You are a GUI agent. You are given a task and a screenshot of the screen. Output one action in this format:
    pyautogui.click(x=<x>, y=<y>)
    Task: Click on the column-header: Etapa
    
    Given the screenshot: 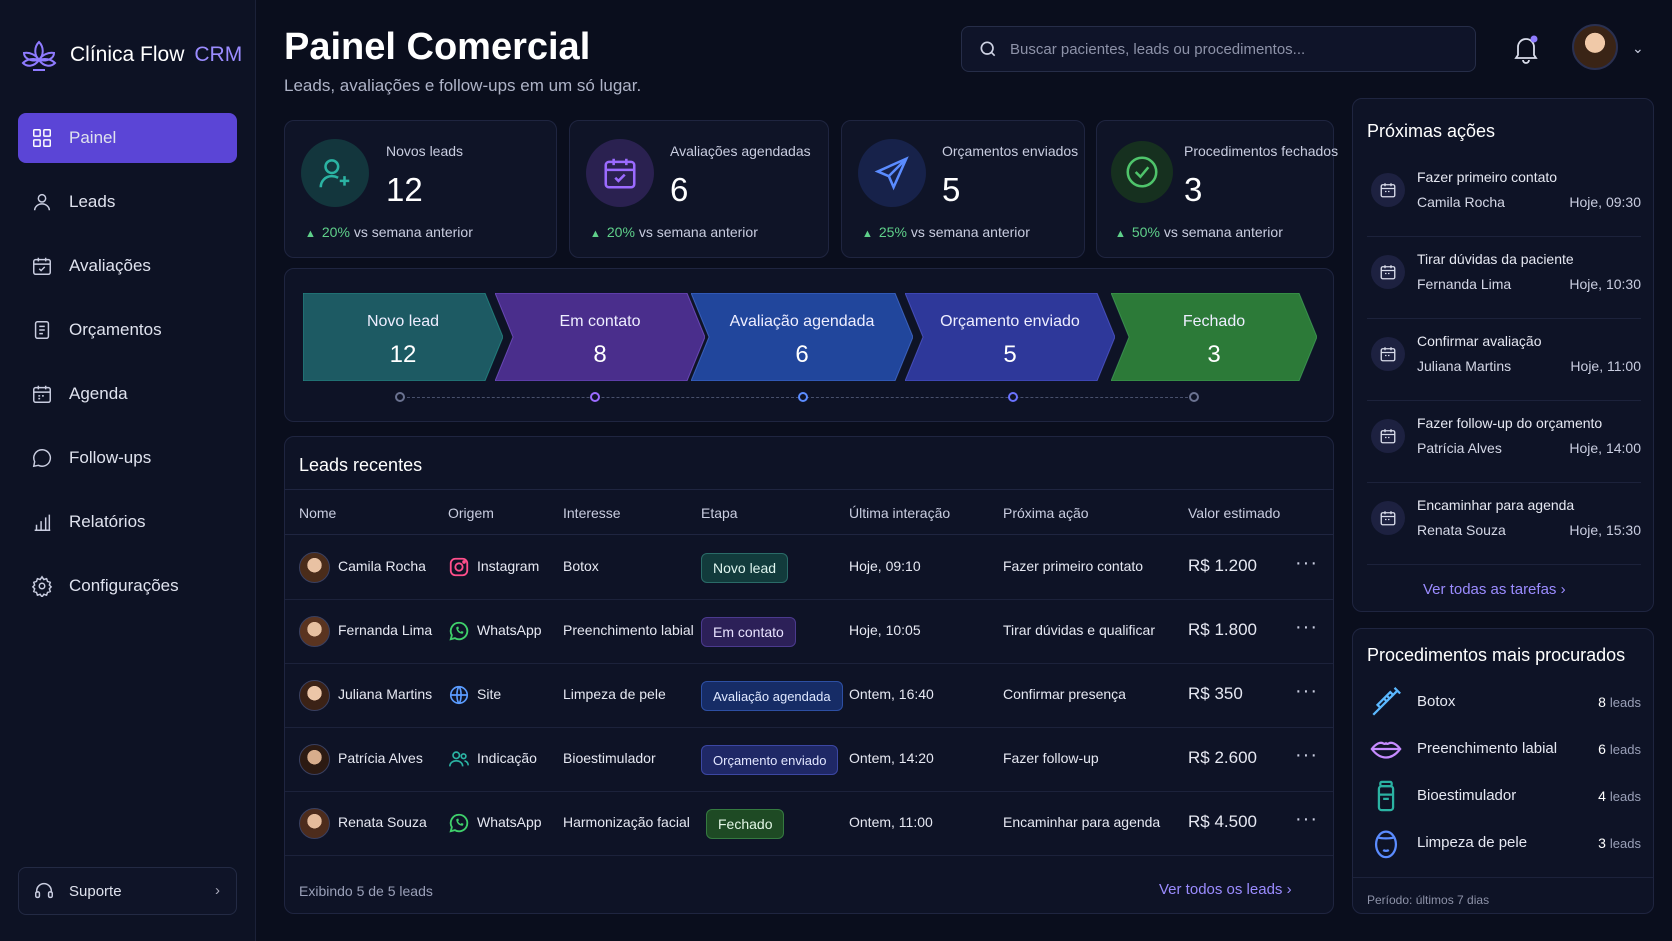 What is the action you would take?
    pyautogui.click(x=719, y=513)
    